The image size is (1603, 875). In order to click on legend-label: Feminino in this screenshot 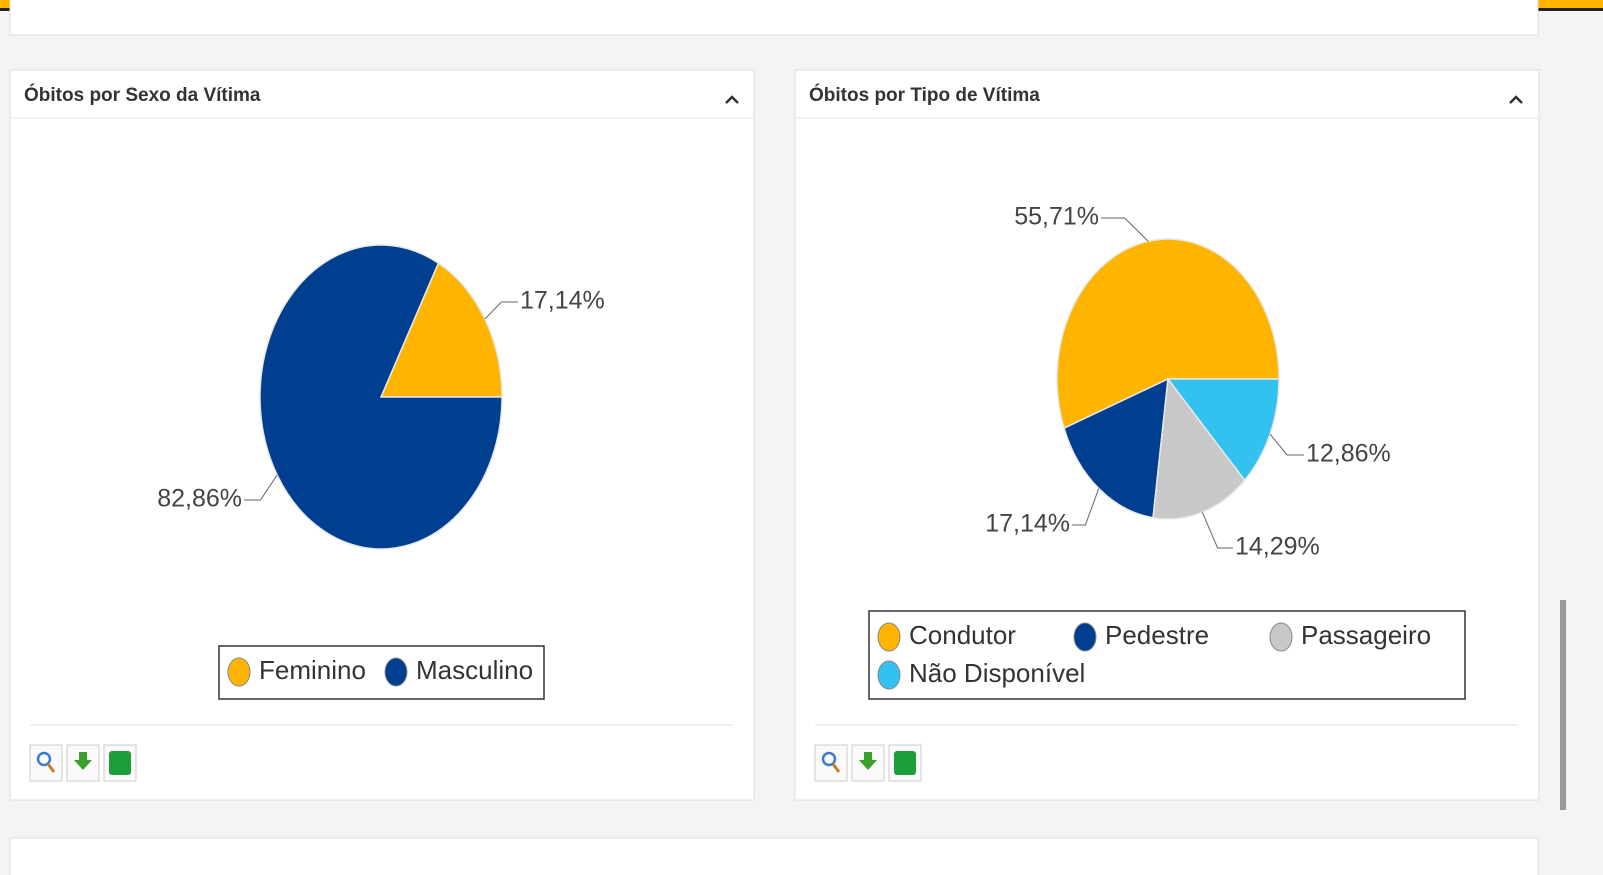, I will do `click(312, 670)`.